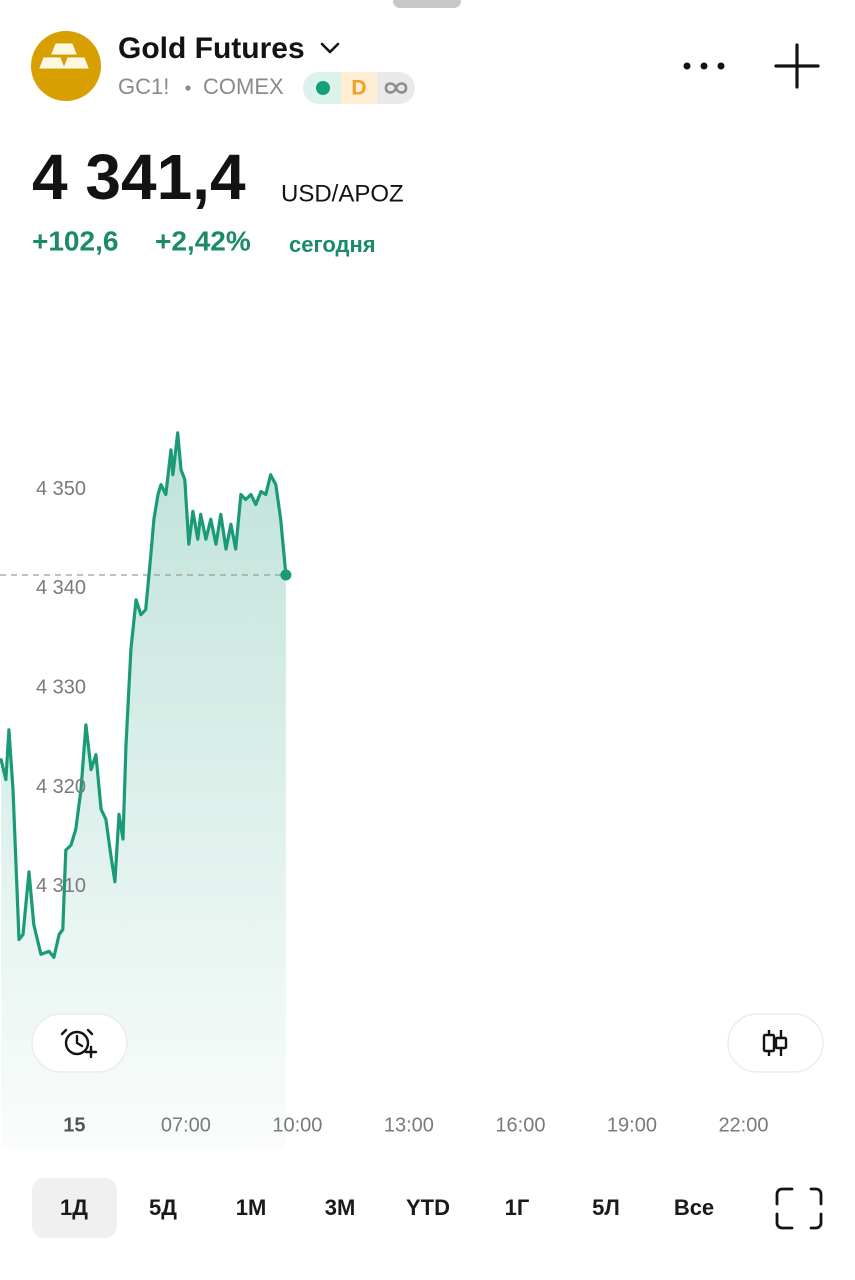 The image size is (855, 1280). I want to click on x-tick-label: 16:00, so click(520, 1125).